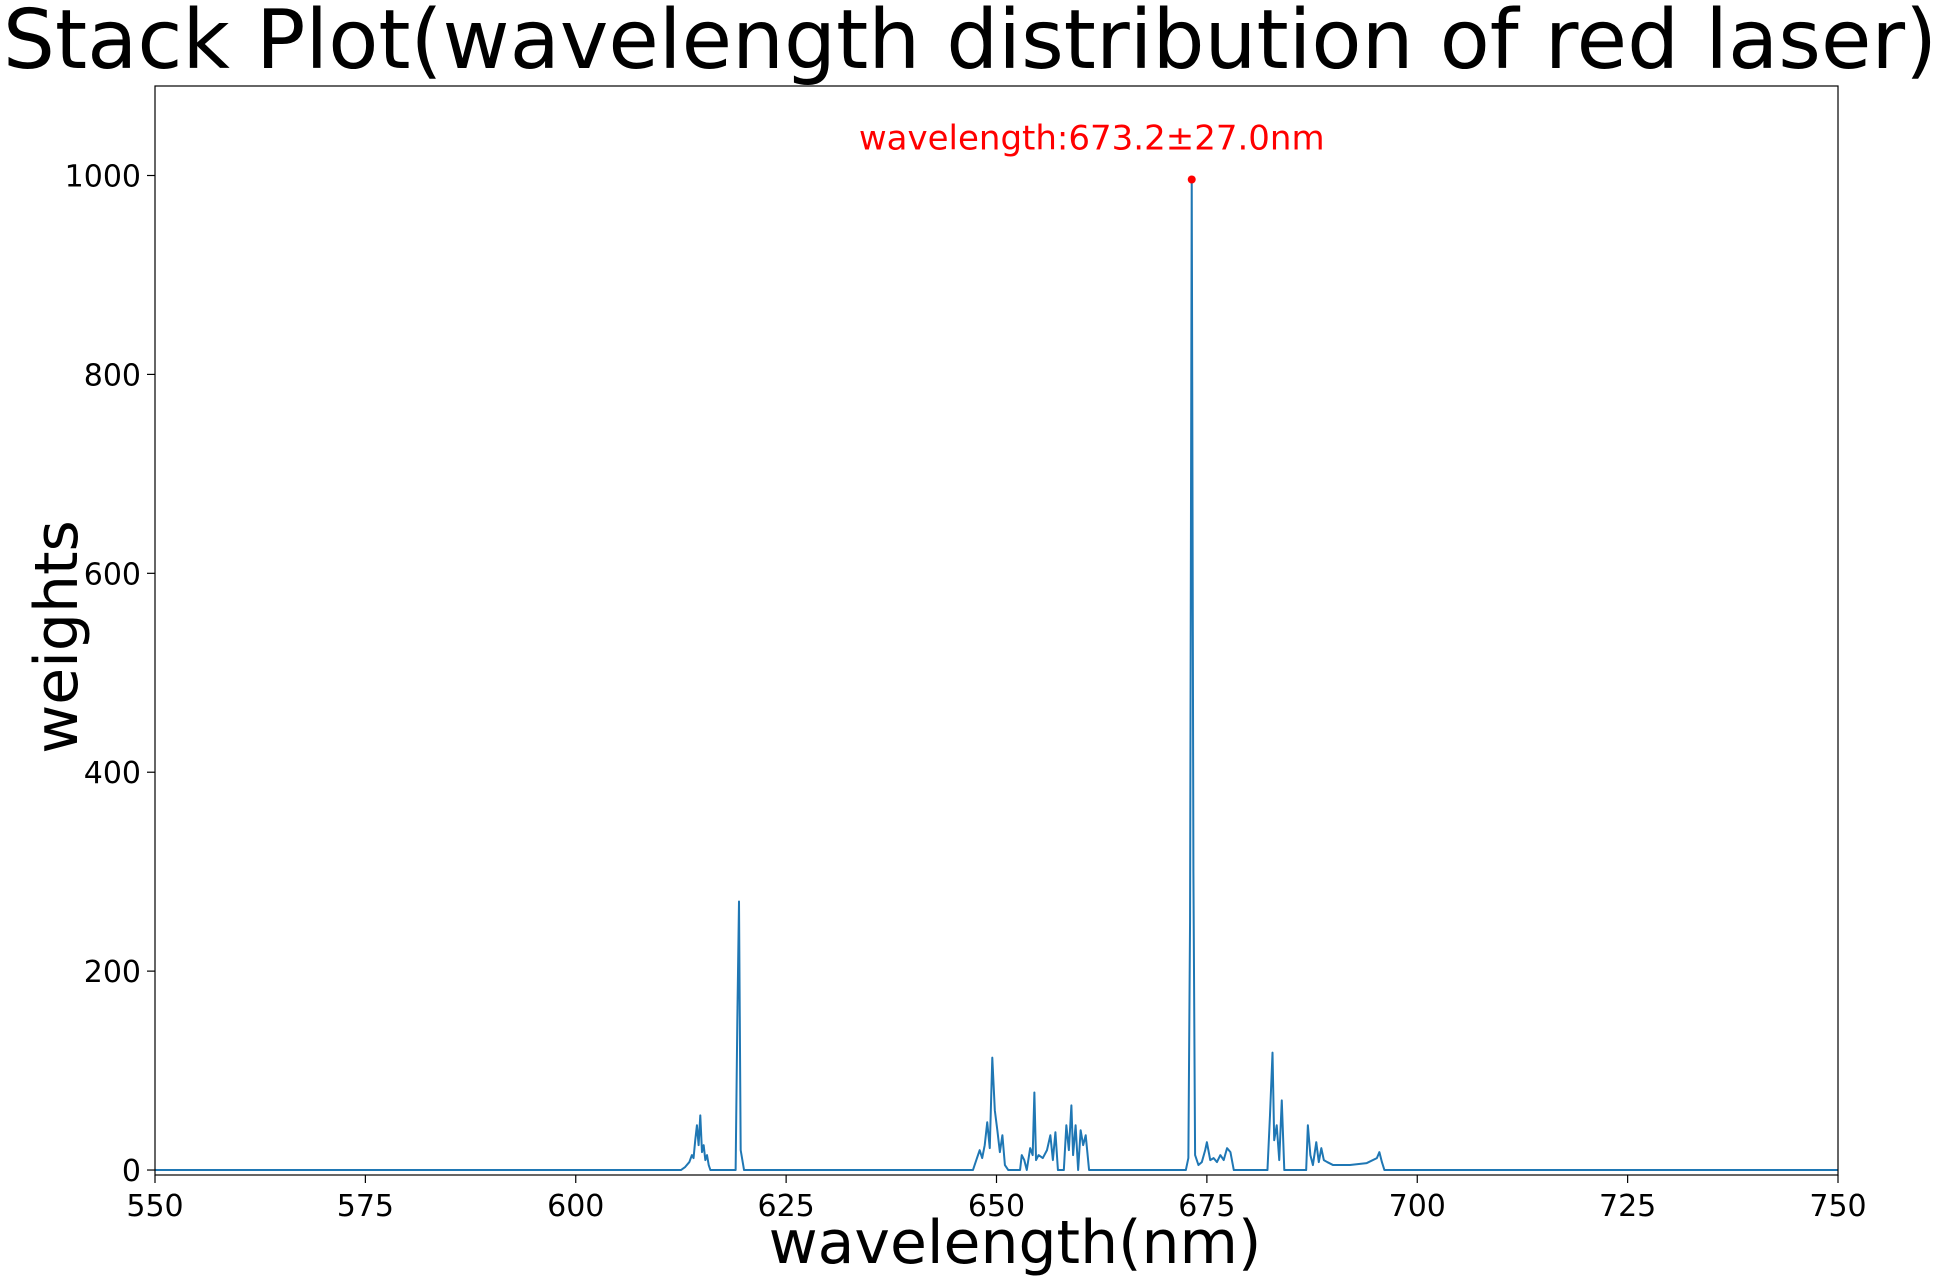 The width and height of the screenshot is (1940, 1278). Describe the element at coordinates (112, 375) in the screenshot. I see `y-tick-label-800: 800` at that location.